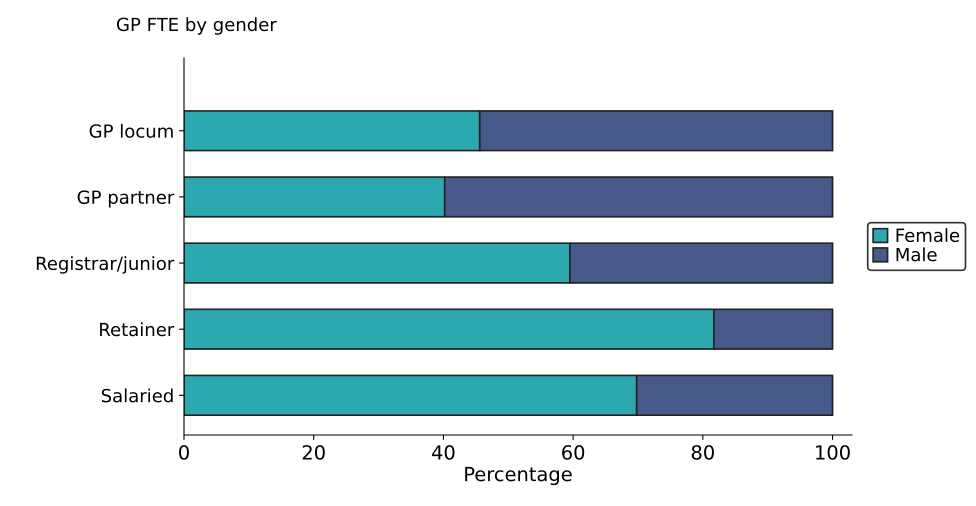 The width and height of the screenshot is (976, 506). I want to click on x-axis-title: Percentage, so click(518, 476).